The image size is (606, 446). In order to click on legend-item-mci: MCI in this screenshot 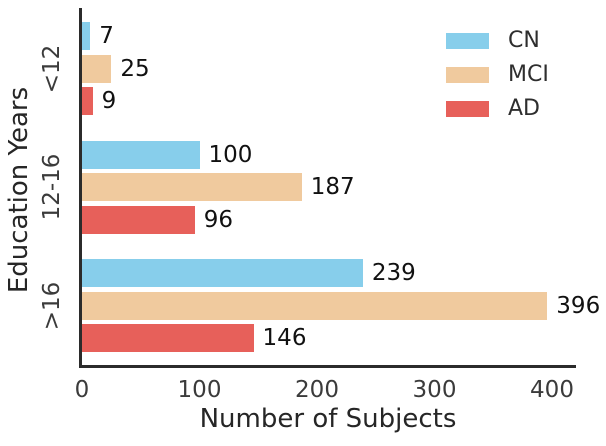, I will do `click(497, 74)`.